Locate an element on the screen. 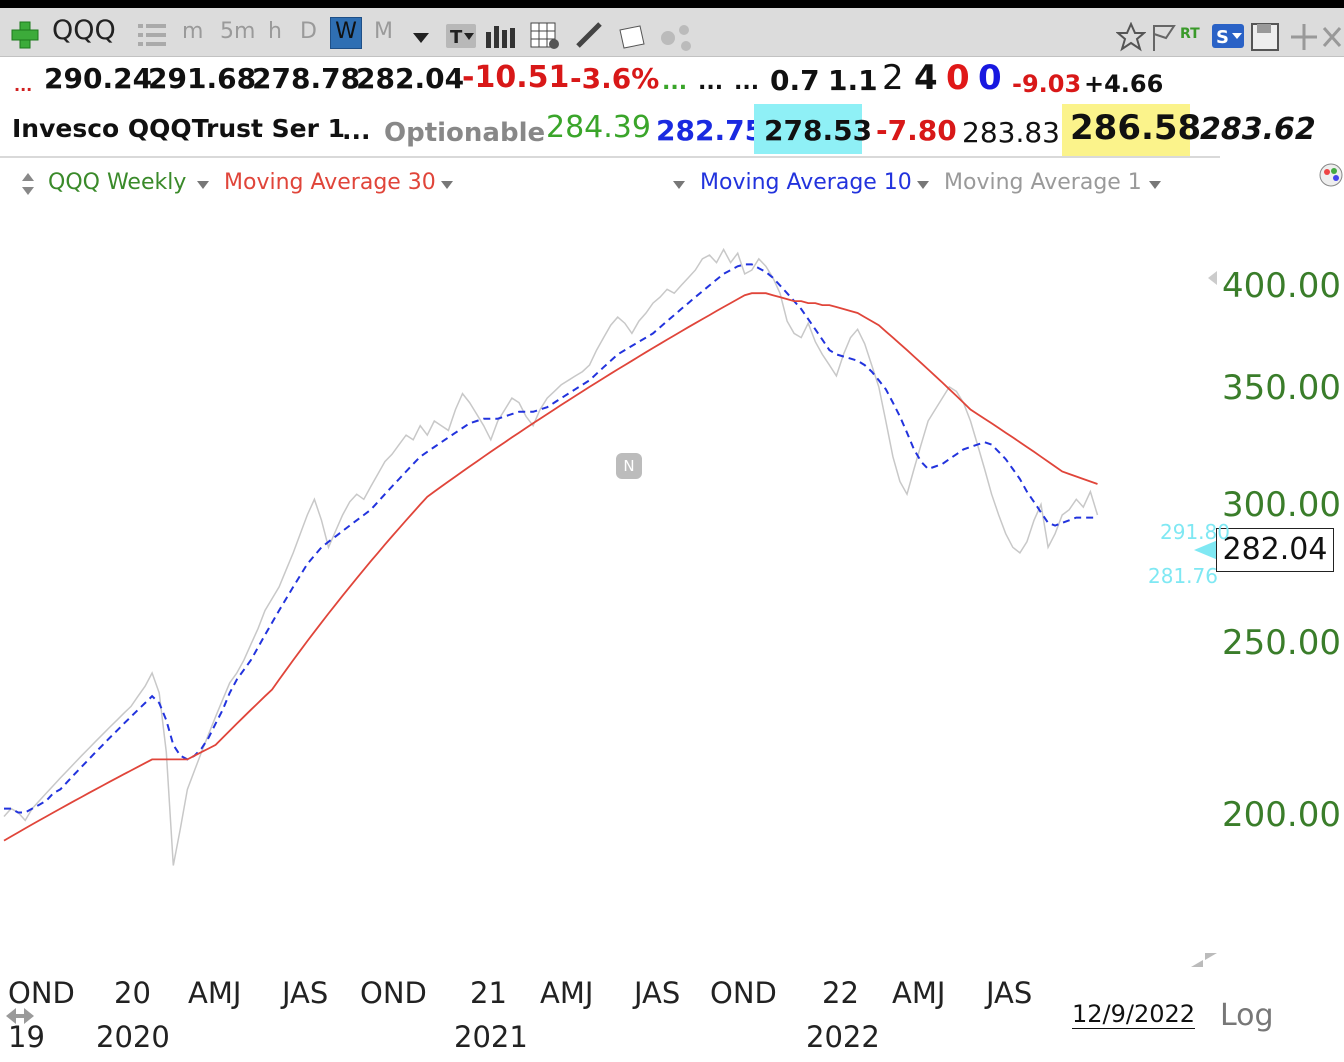 The height and width of the screenshot is (1062, 1344). text-tool-icon: T is located at coordinates (461, 36).